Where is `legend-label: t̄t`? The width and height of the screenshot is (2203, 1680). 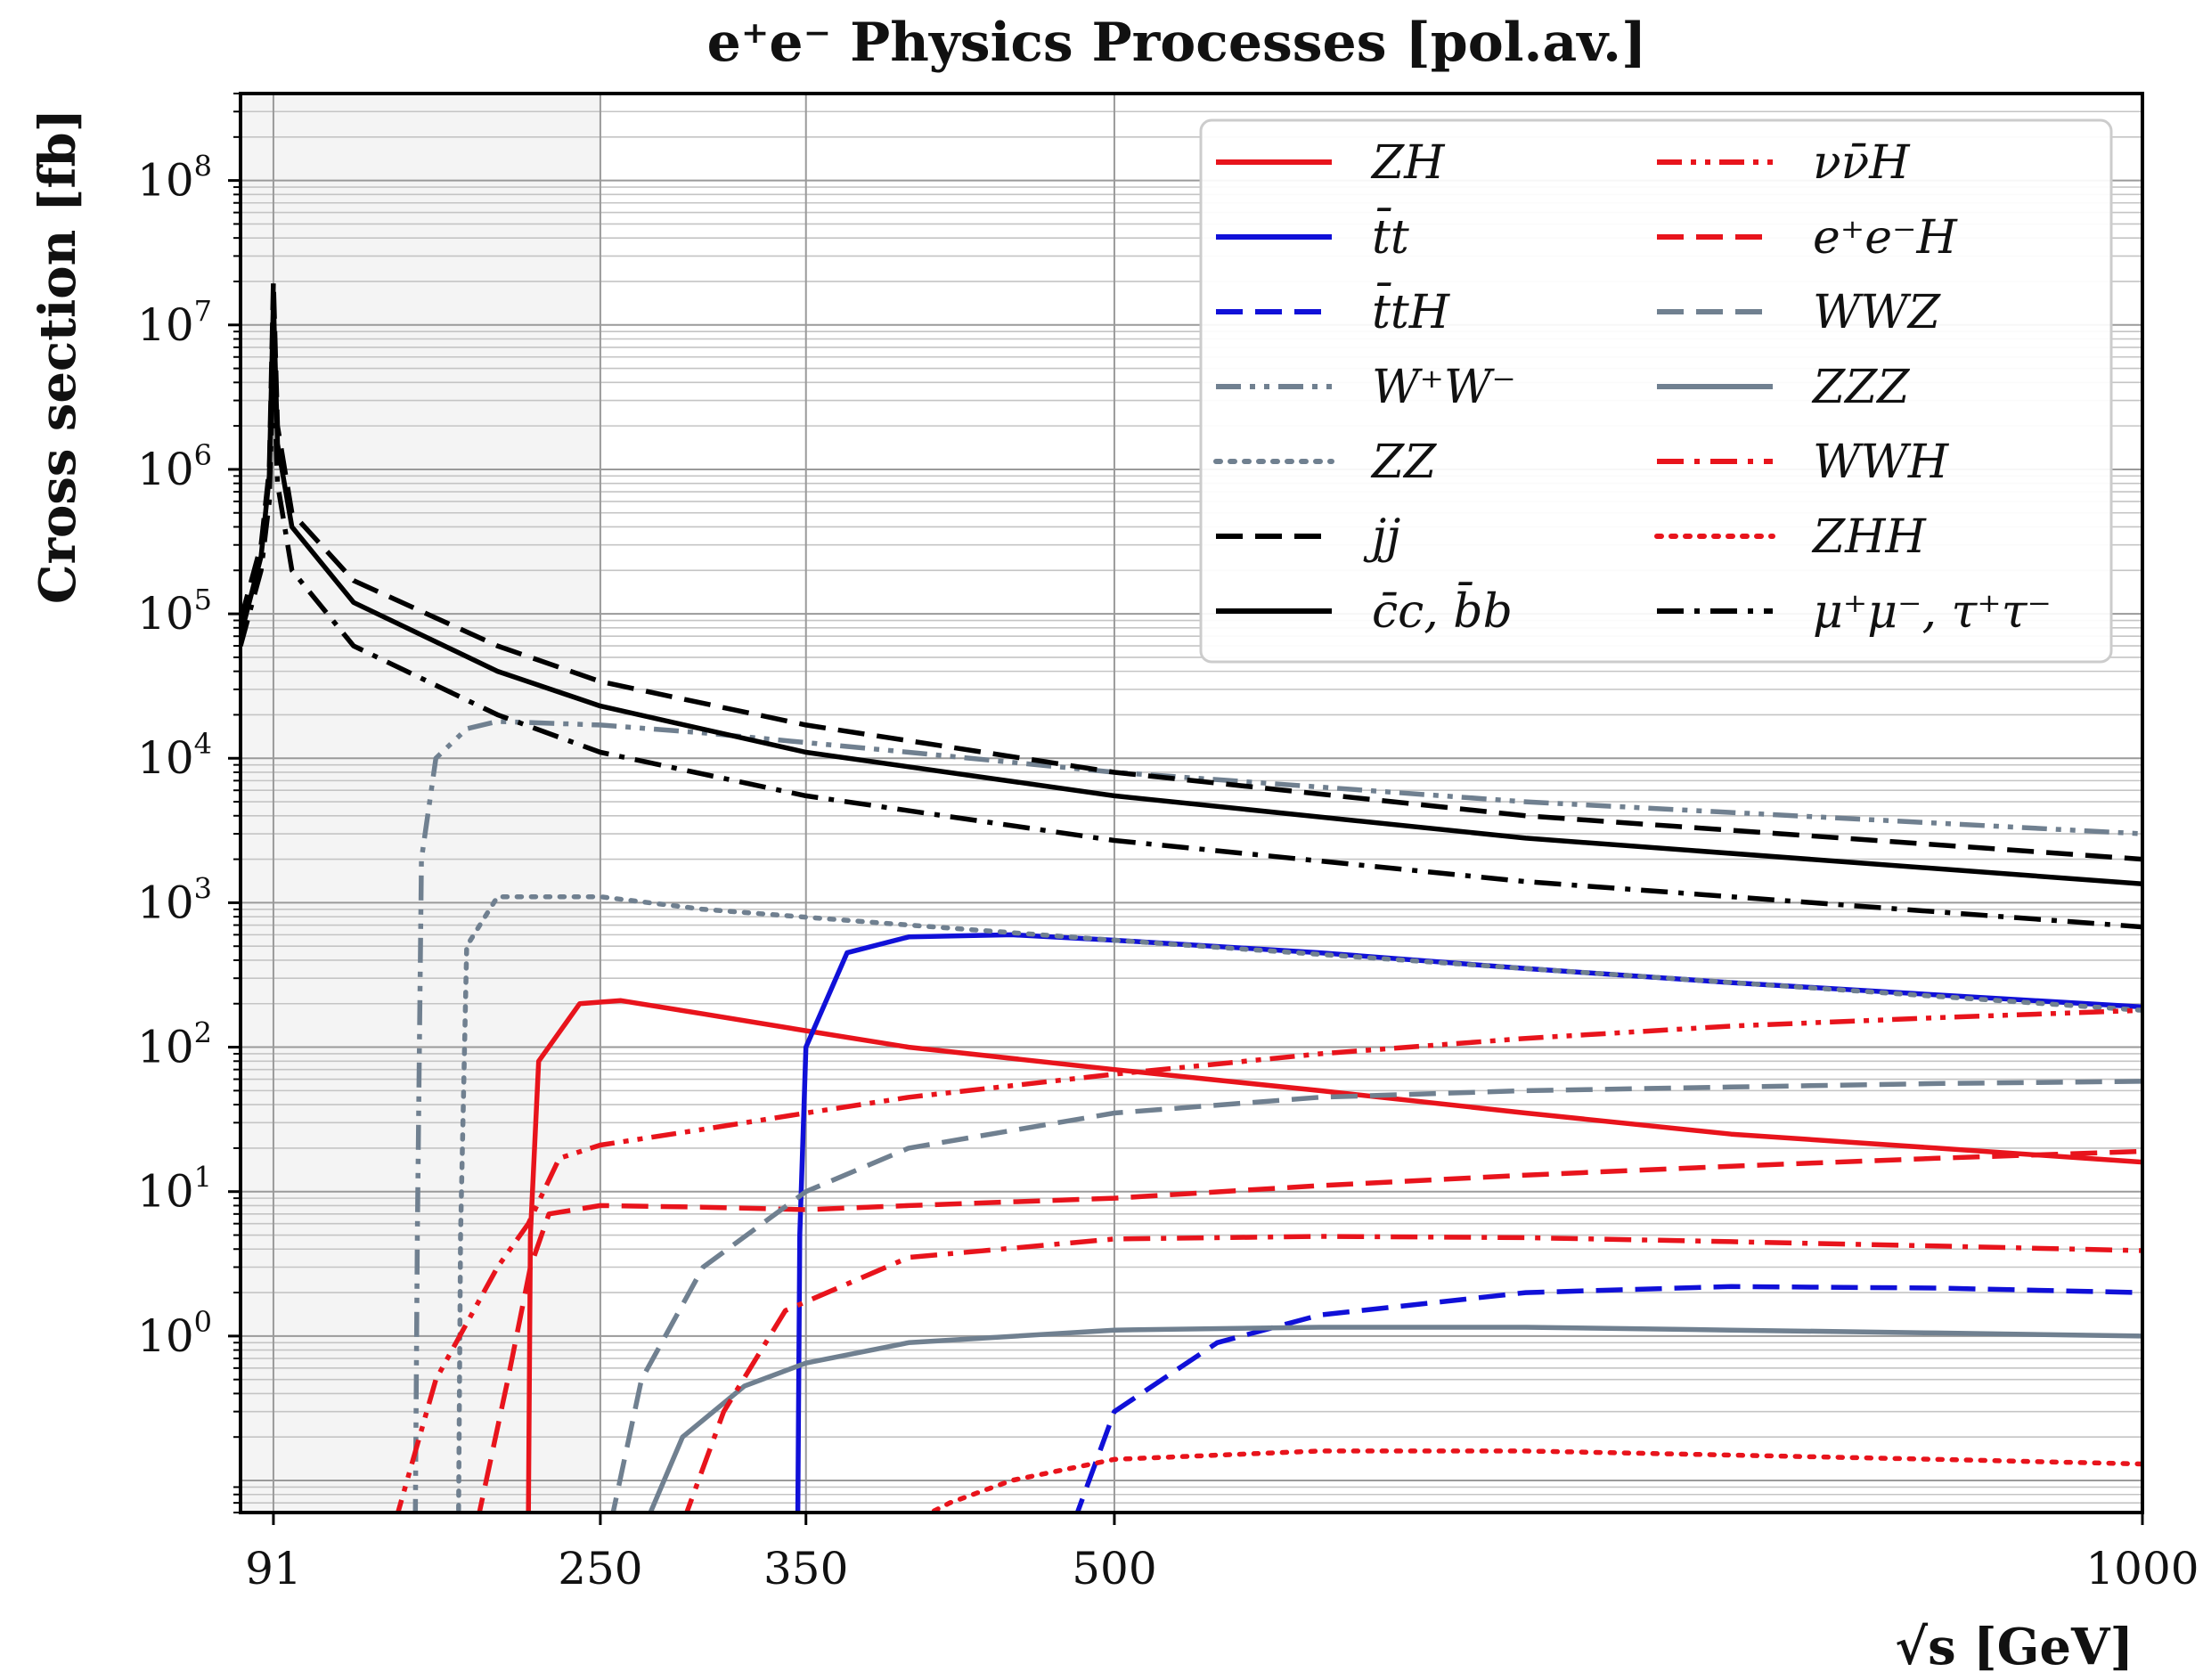 legend-label: t̄t is located at coordinates (1390, 237).